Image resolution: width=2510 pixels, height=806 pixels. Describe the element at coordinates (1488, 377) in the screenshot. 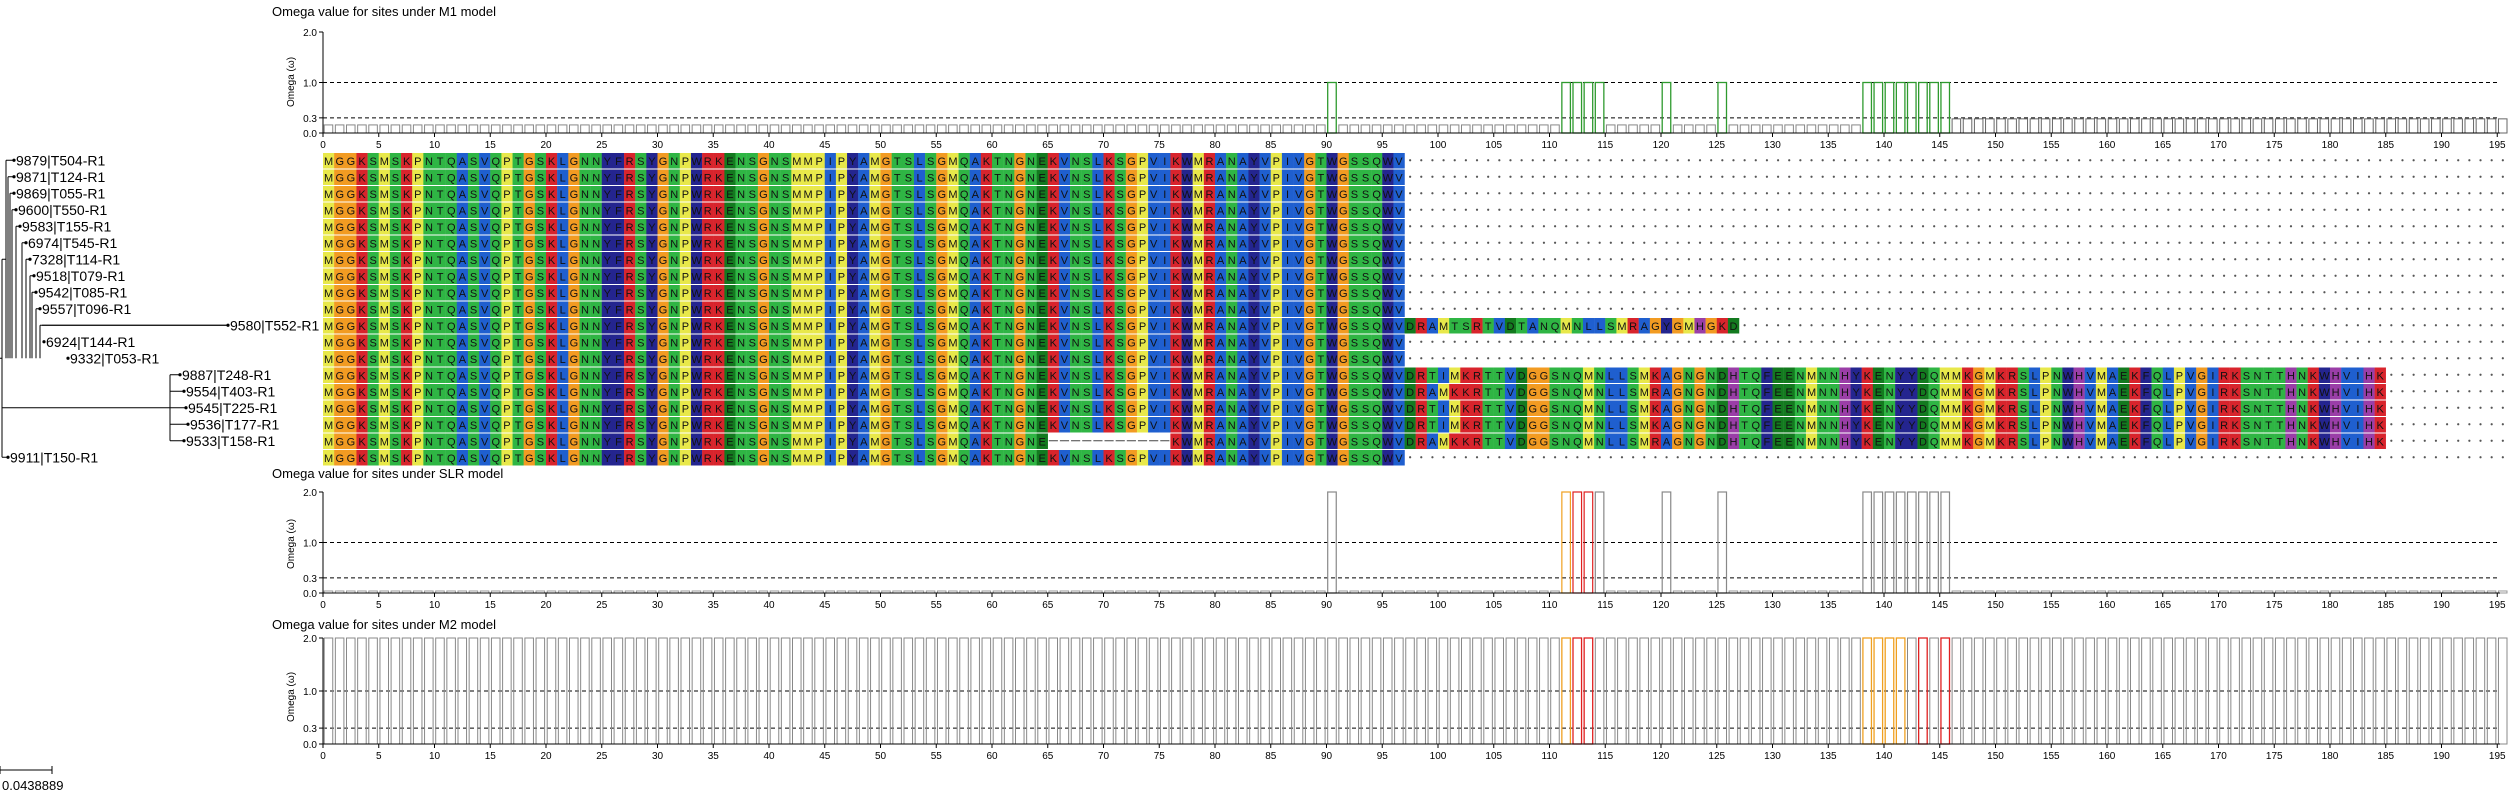

I see `alignment-residue: T` at that location.